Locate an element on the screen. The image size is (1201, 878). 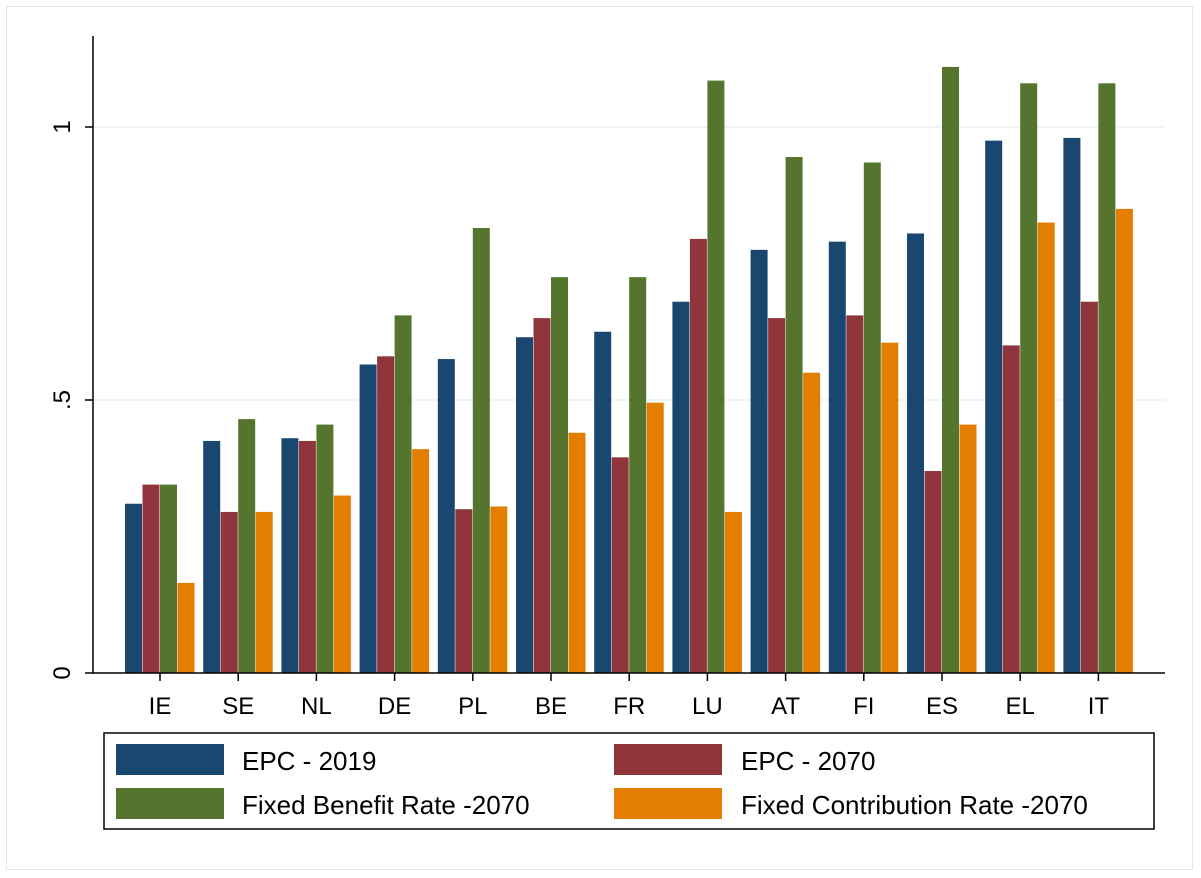
x-ticks: IE SE NL DE PL BE FR LU AT FI ES EL IT is located at coordinates (629, 696).